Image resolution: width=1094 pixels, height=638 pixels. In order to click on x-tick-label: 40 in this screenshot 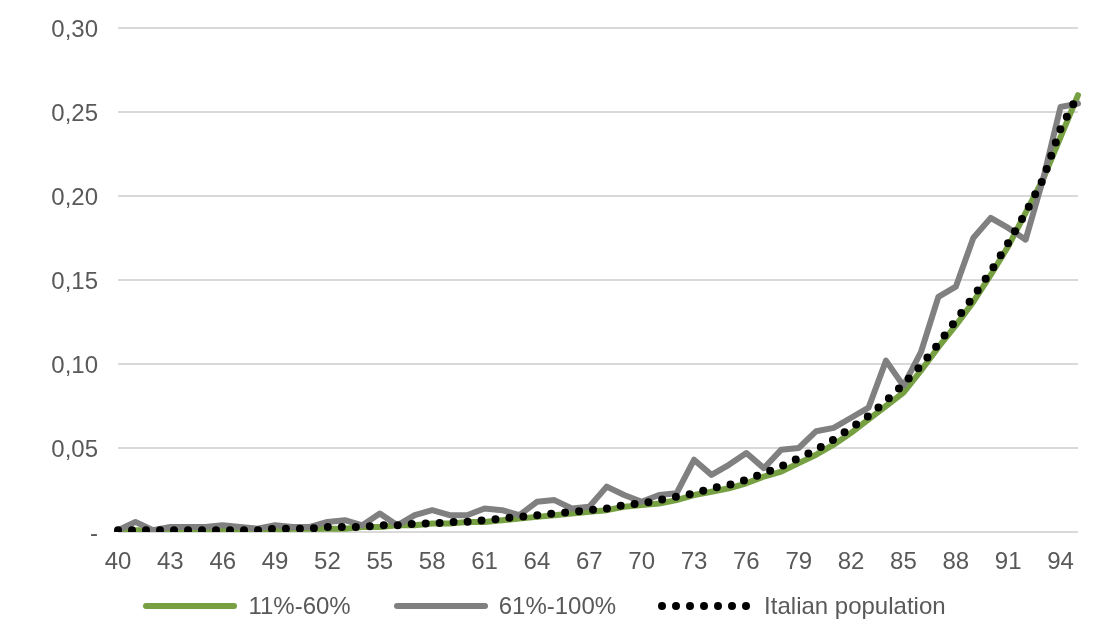, I will do `click(118, 561)`.